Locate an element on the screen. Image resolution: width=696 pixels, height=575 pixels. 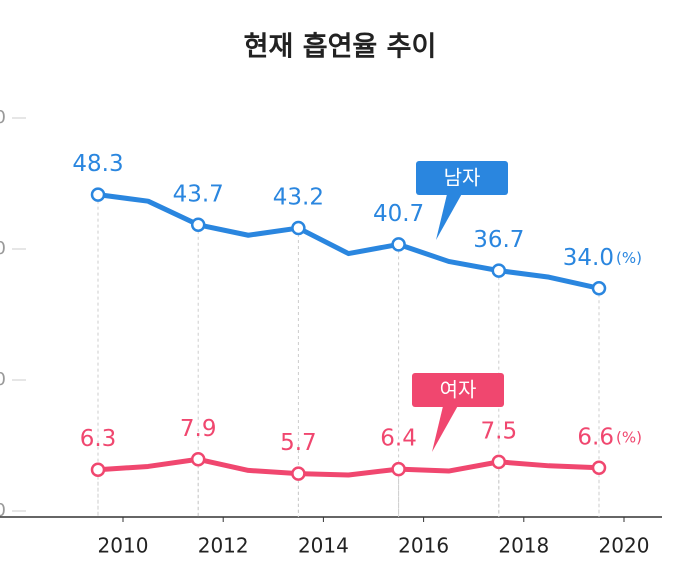
data-label: 5.7 is located at coordinates (298, 443).